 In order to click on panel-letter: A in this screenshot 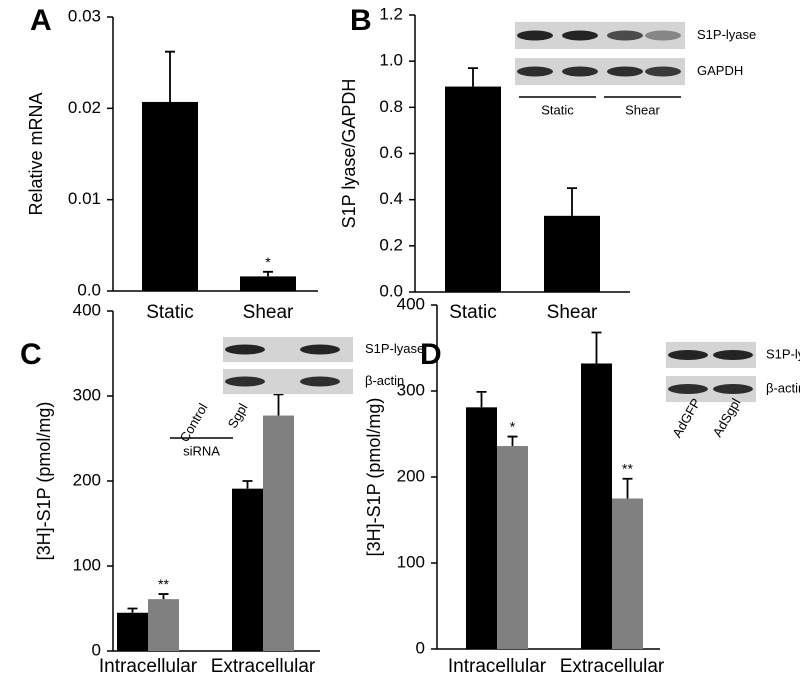, I will do `click(41, 20)`.